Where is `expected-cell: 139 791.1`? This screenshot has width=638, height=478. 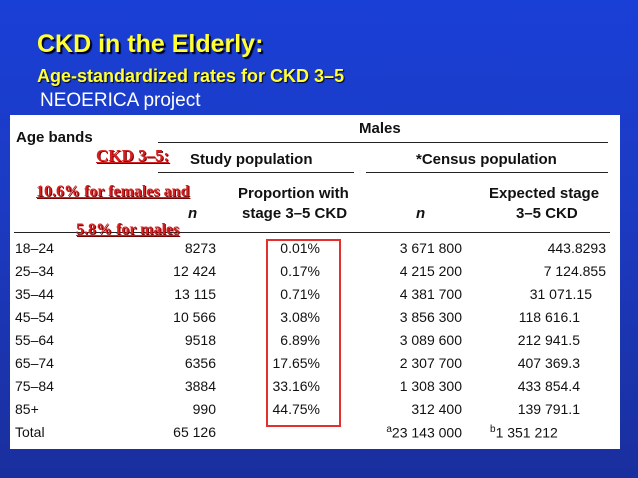
expected-cell: 139 791.1 is located at coordinates (548, 409).